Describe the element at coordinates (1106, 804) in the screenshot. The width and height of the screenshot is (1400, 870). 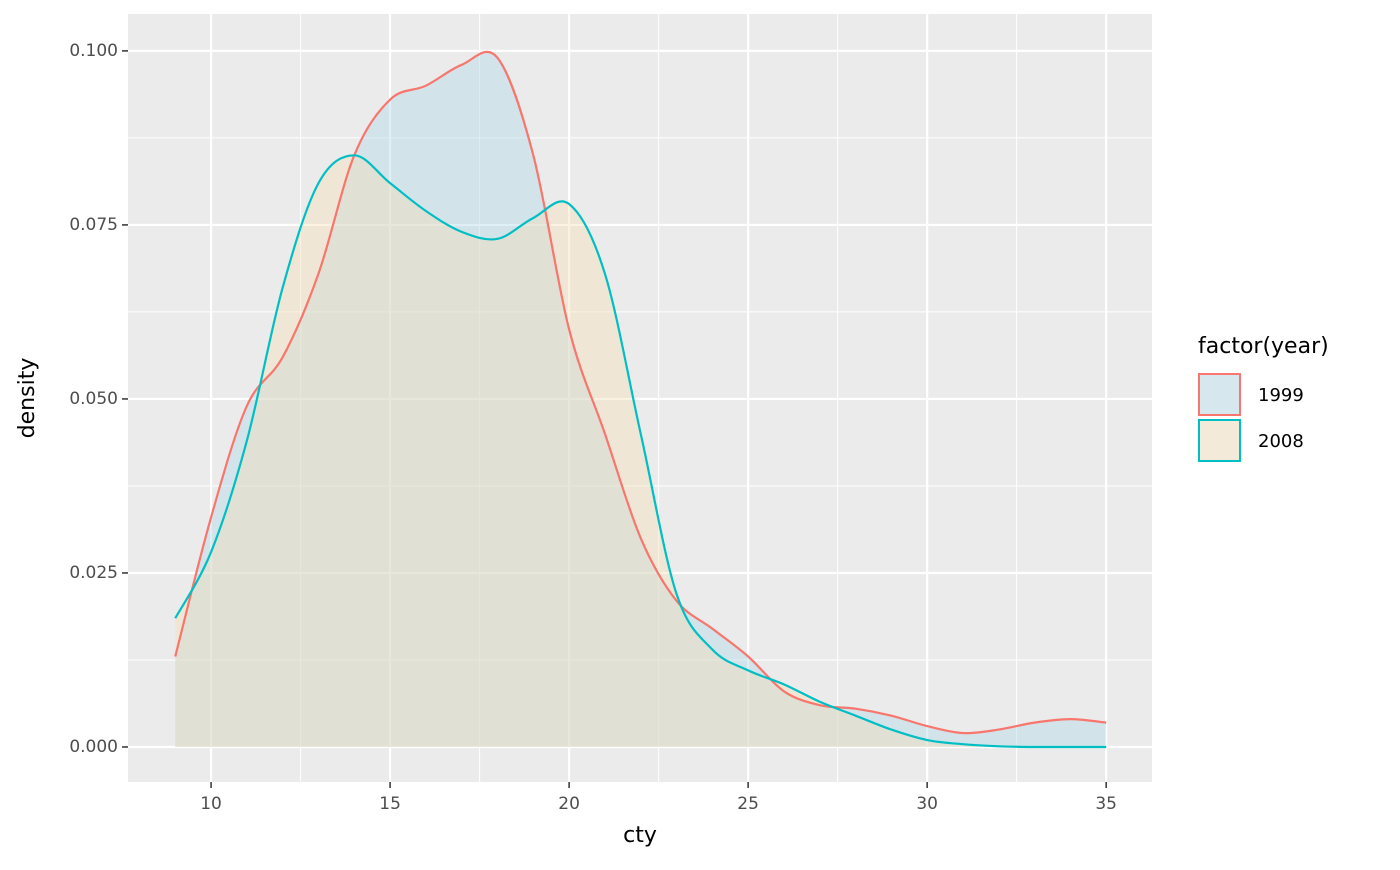
I see `x-tick-label: 35` at that location.